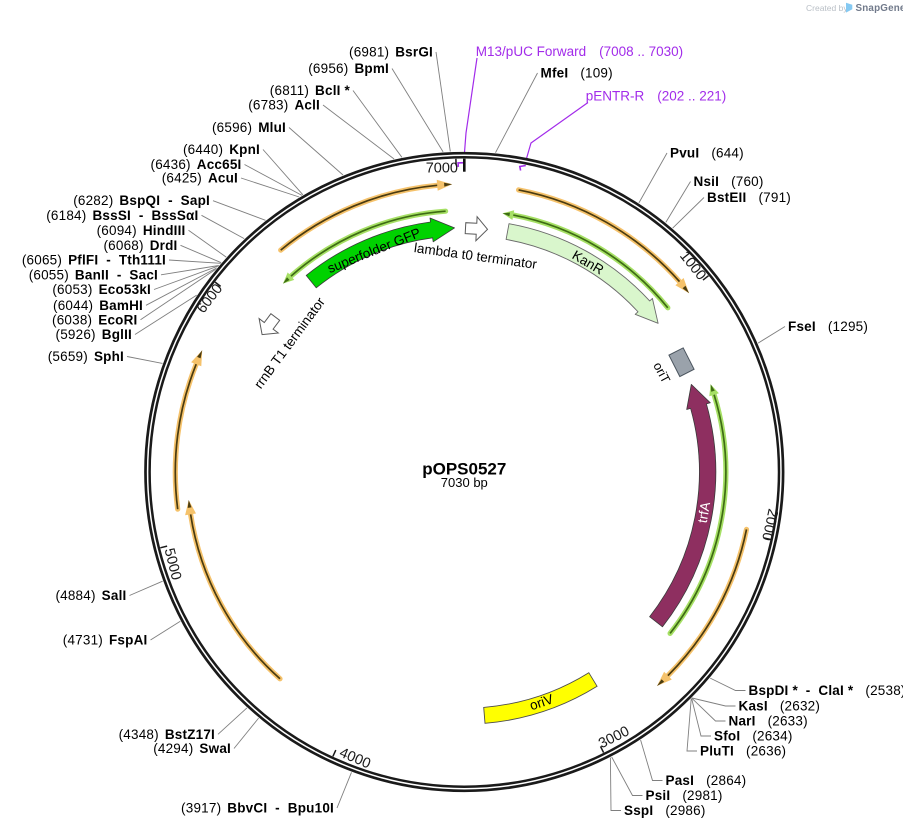  What do you see at coordinates (828, 326) in the screenshot?
I see `svg-text:FseI(1295): FseI (1295)` at bounding box center [828, 326].